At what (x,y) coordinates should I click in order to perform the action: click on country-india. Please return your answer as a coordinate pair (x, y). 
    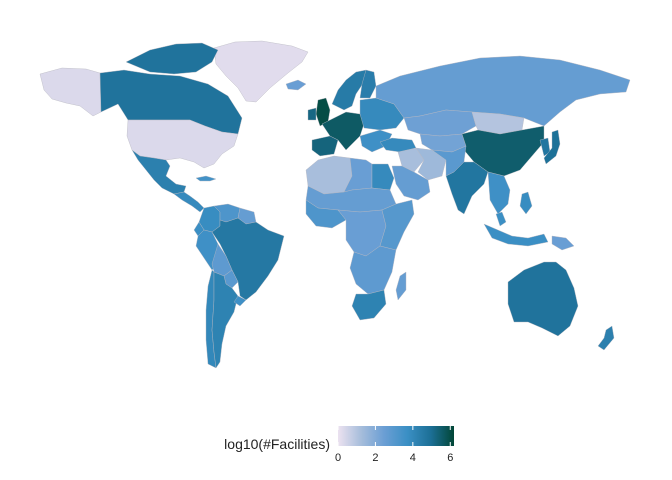
    Looking at the image, I should click on (467, 188).